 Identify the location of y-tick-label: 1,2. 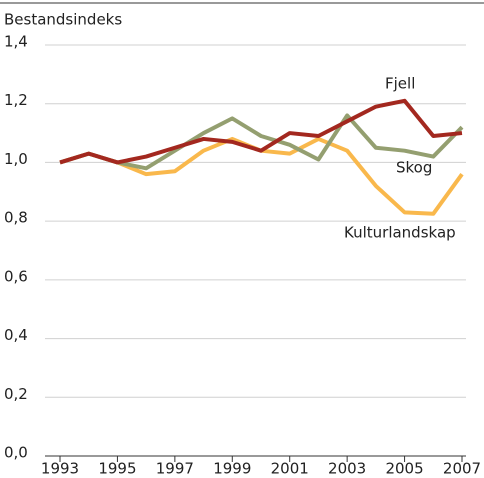
(16, 100).